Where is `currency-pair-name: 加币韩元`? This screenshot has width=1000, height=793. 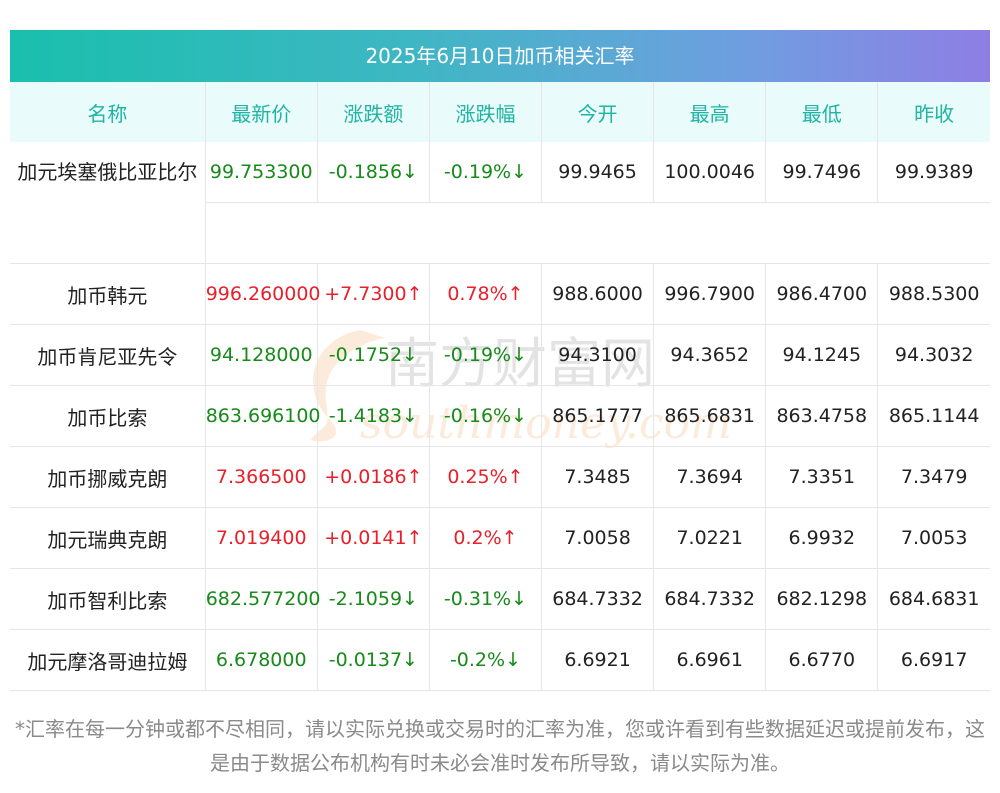
currency-pair-name: 加币韩元 is located at coordinates (108, 294).